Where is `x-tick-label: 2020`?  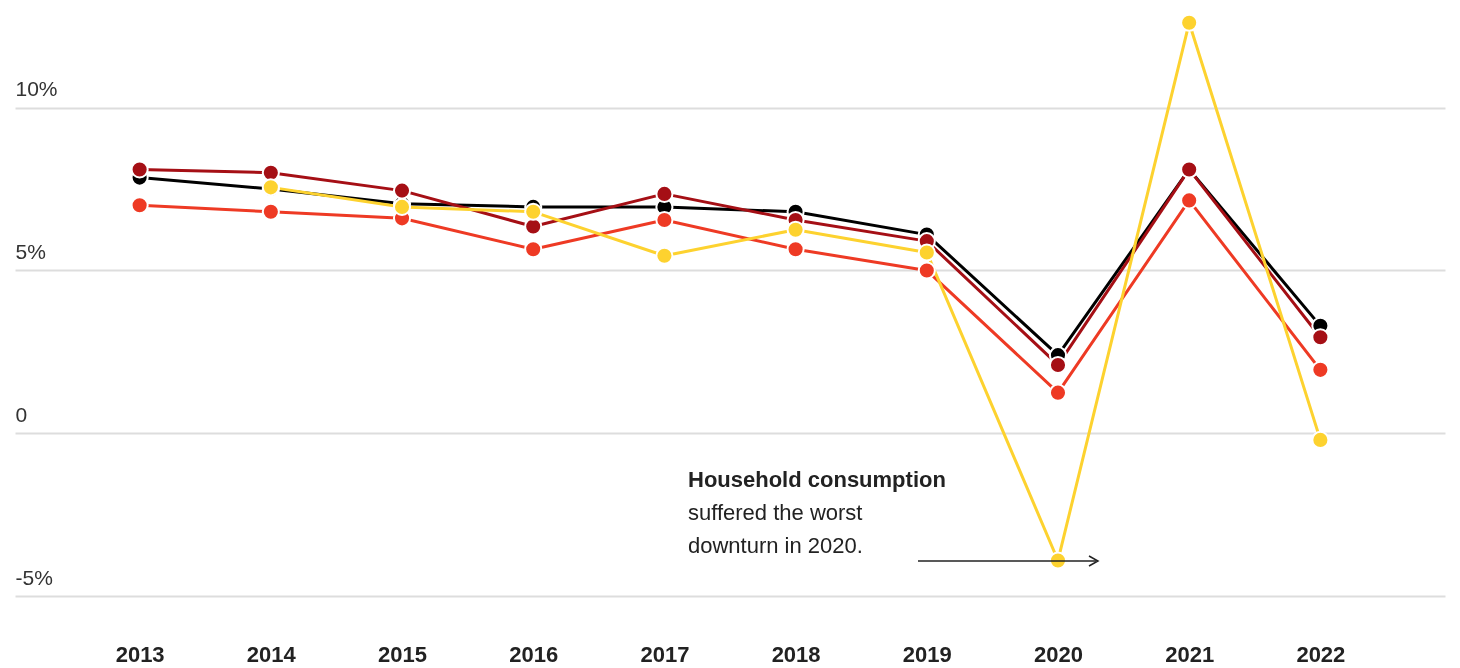
x-tick-label: 2020 is located at coordinates (1058, 654).